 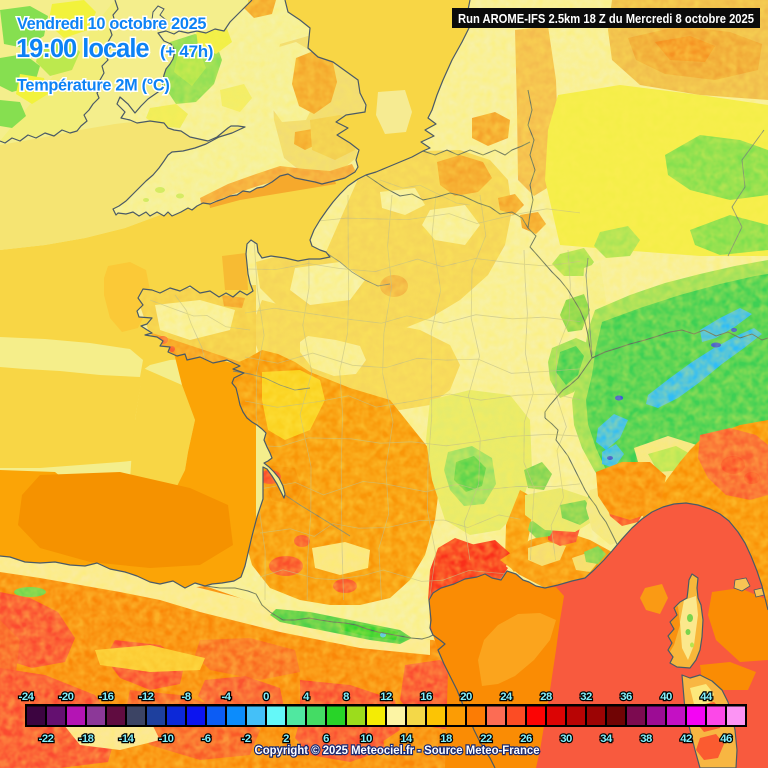 I want to click on svg-text: -14, so click(x=127, y=739).